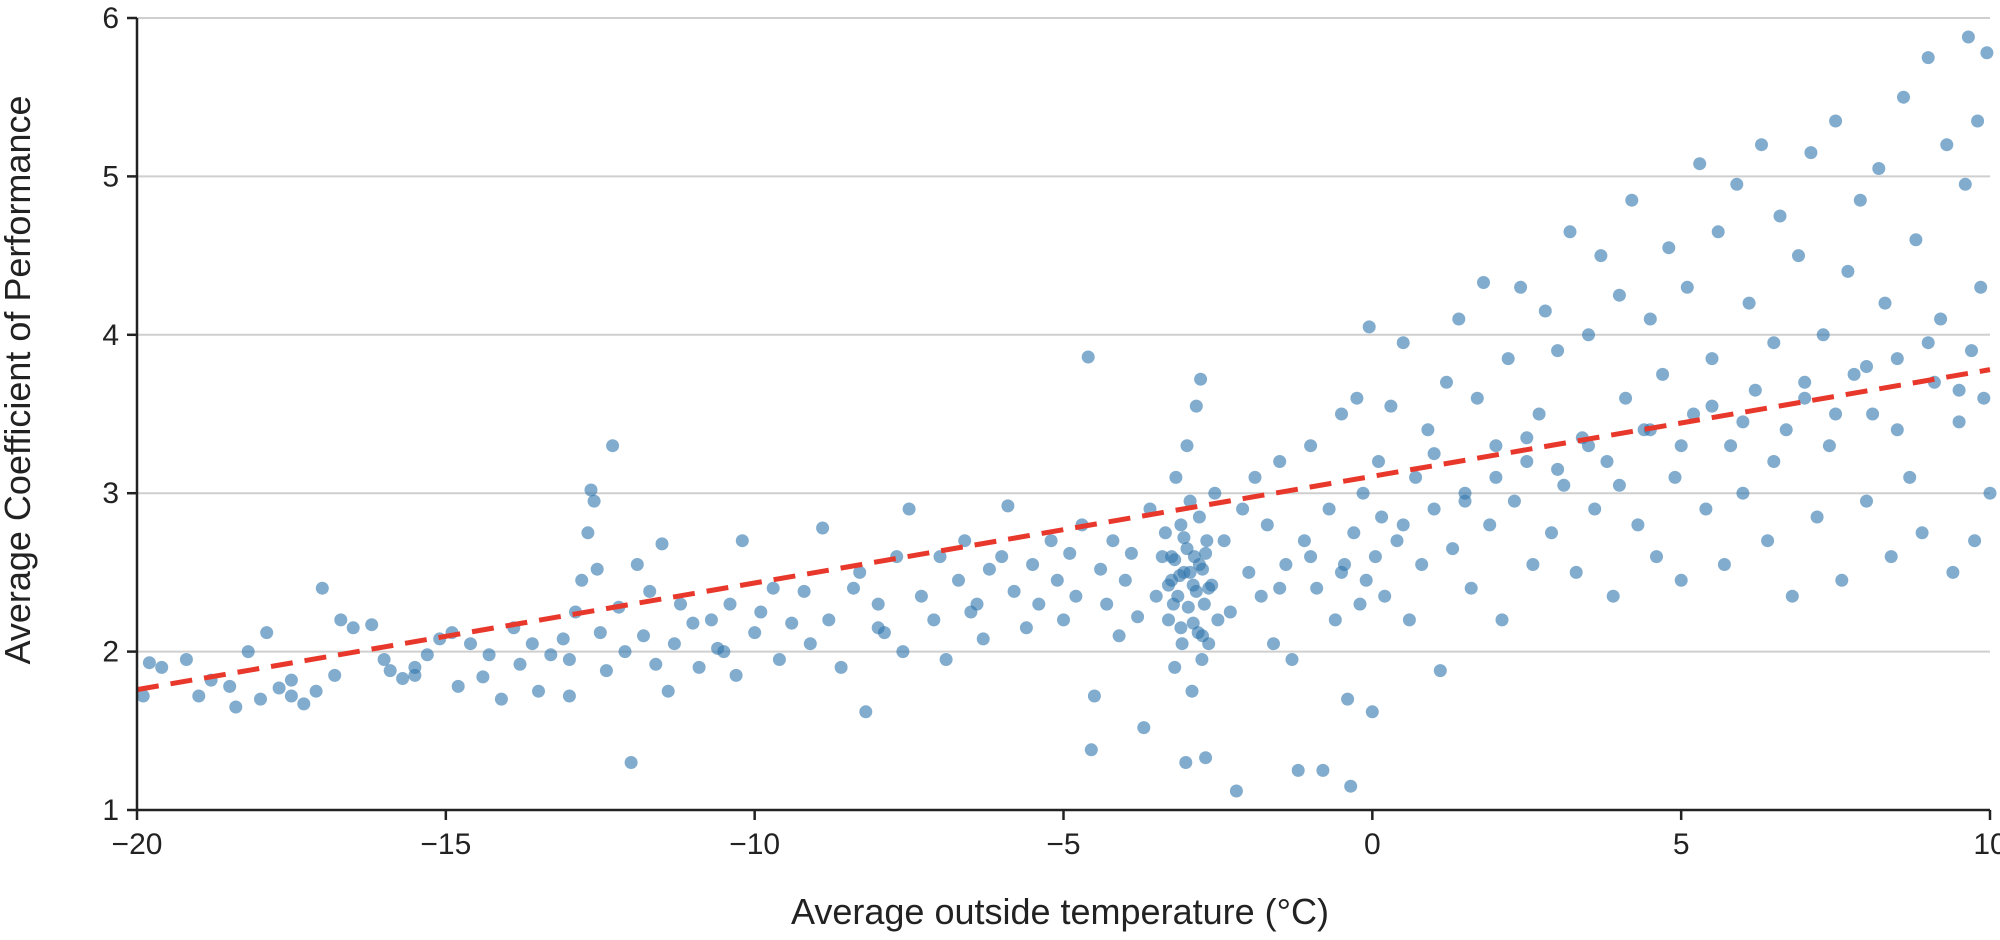 Image resolution: width=2000 pixels, height=940 pixels. What do you see at coordinates (110, 493) in the screenshot?
I see `y-tick-label: 3` at bounding box center [110, 493].